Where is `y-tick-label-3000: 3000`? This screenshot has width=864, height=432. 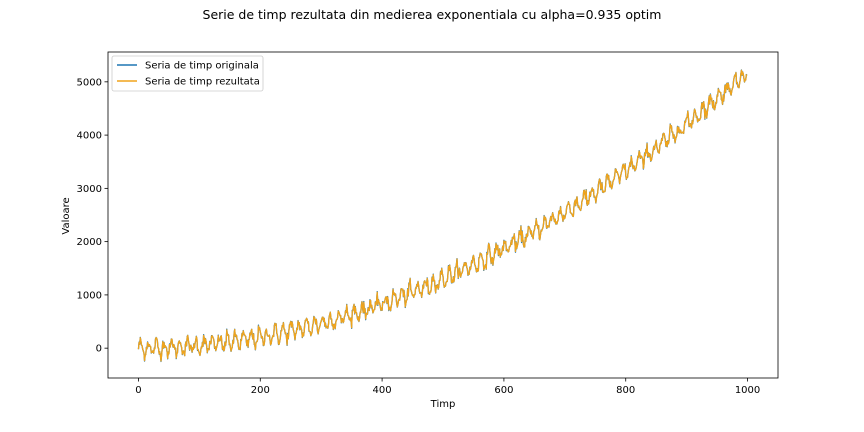
y-tick-label-3000: 3000 is located at coordinates (89, 189).